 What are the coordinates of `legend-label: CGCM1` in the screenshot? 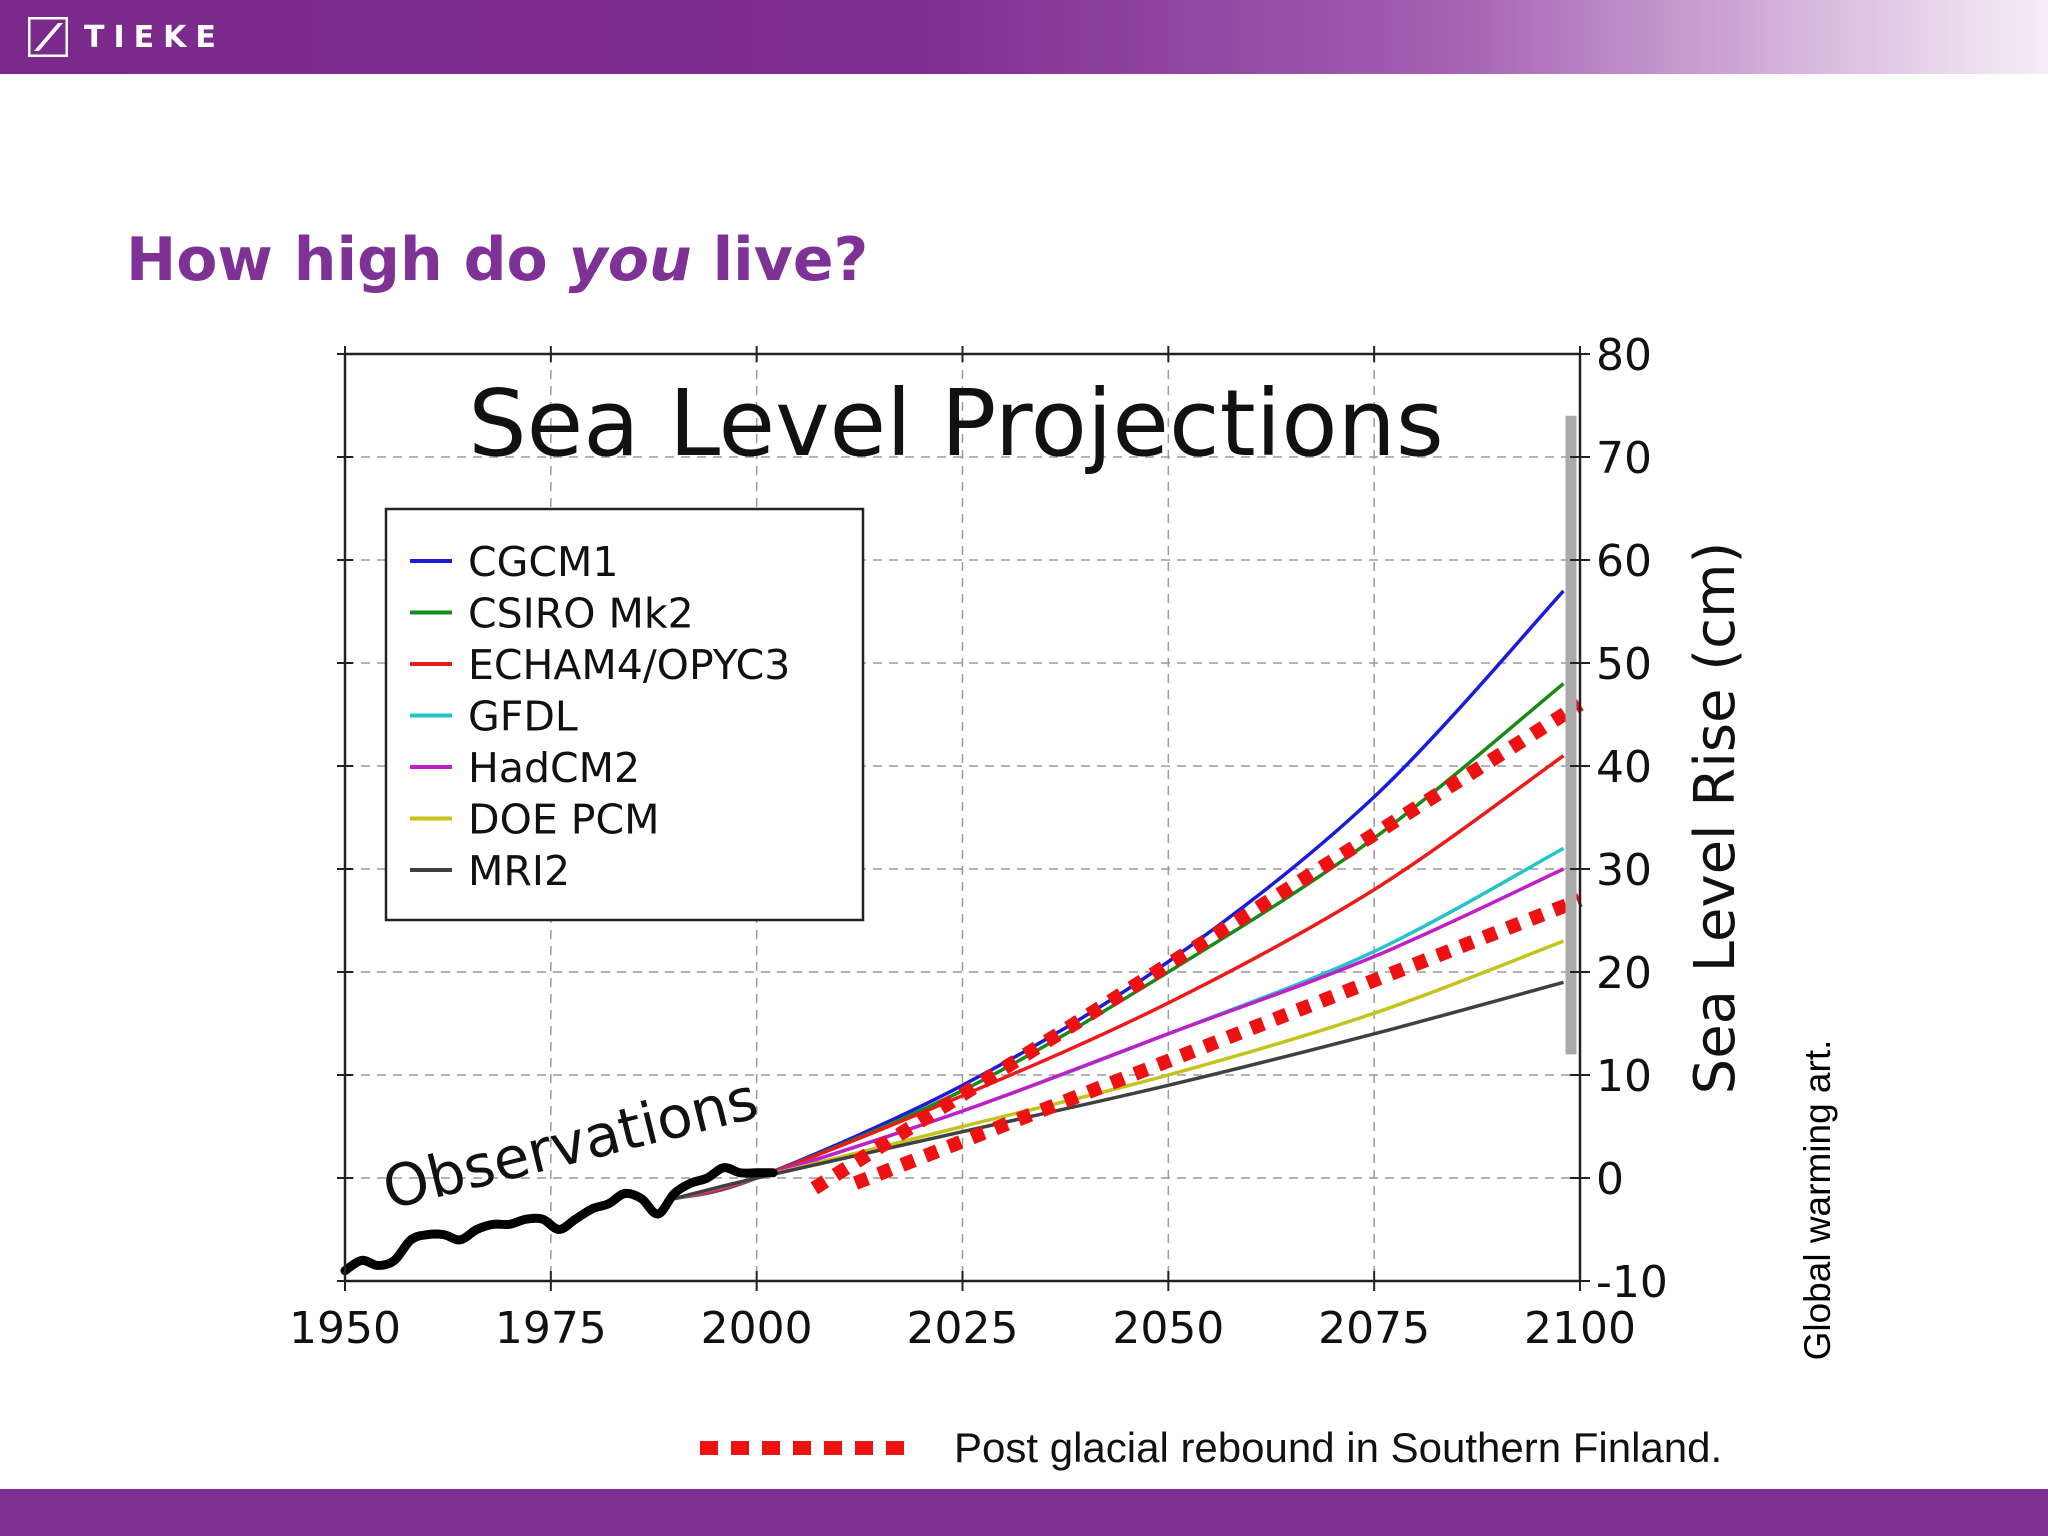 It's located at (543, 562).